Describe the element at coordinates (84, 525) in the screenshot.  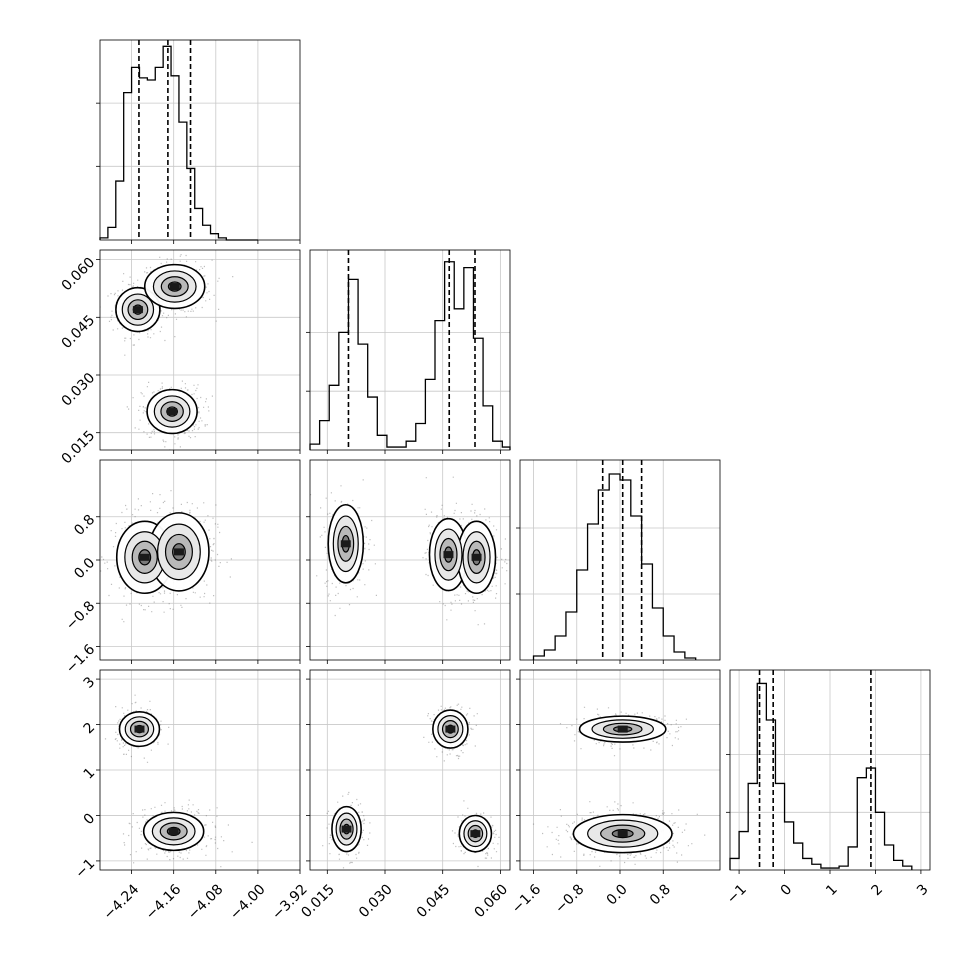
I see `y-tick-label: 0.8` at that location.